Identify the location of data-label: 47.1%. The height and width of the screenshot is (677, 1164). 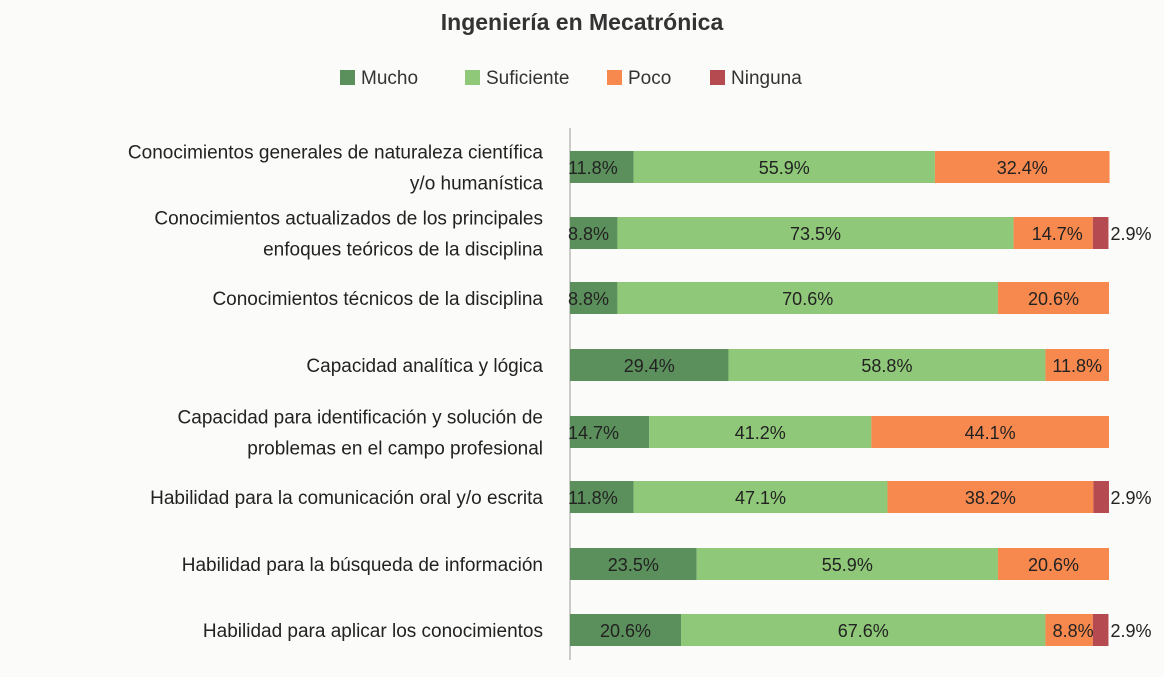
(760, 498).